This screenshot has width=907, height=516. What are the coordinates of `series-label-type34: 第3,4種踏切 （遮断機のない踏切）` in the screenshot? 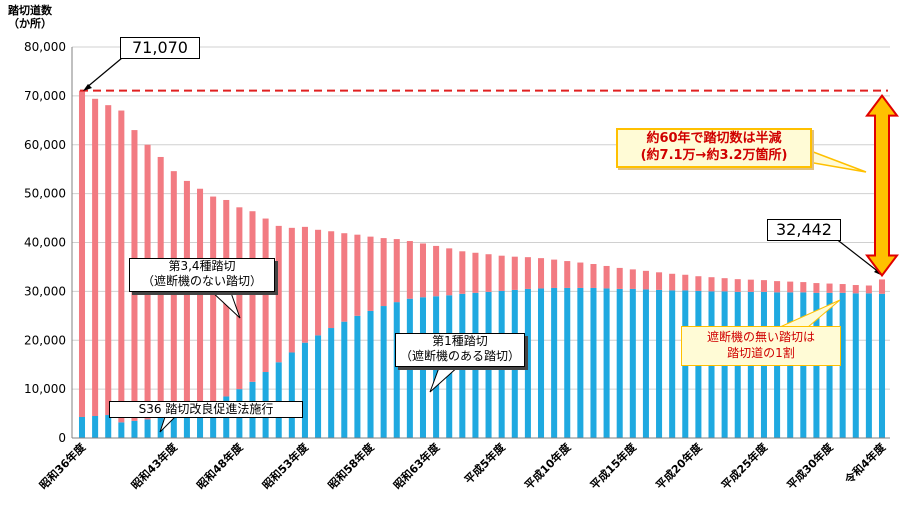 It's located at (202, 275).